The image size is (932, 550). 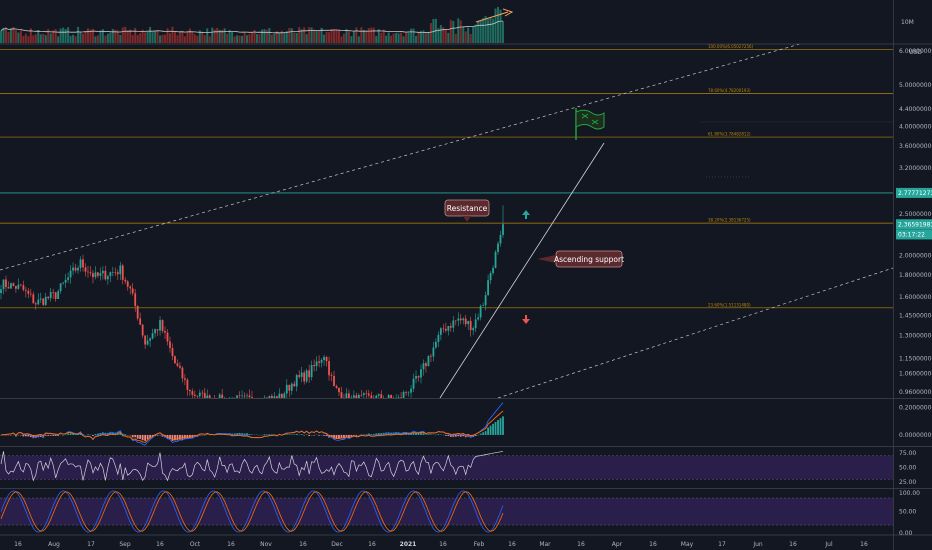 What do you see at coordinates (546, 259) in the screenshot?
I see `ascending-support-callout-pointer` at bounding box center [546, 259].